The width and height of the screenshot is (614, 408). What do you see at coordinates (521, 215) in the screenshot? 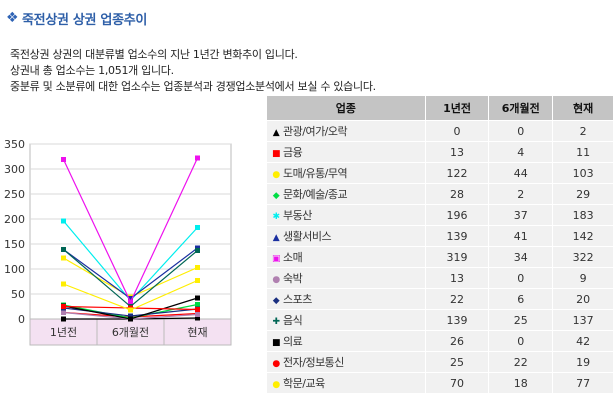
I see `value-cell-6months-ago: 37` at bounding box center [521, 215].